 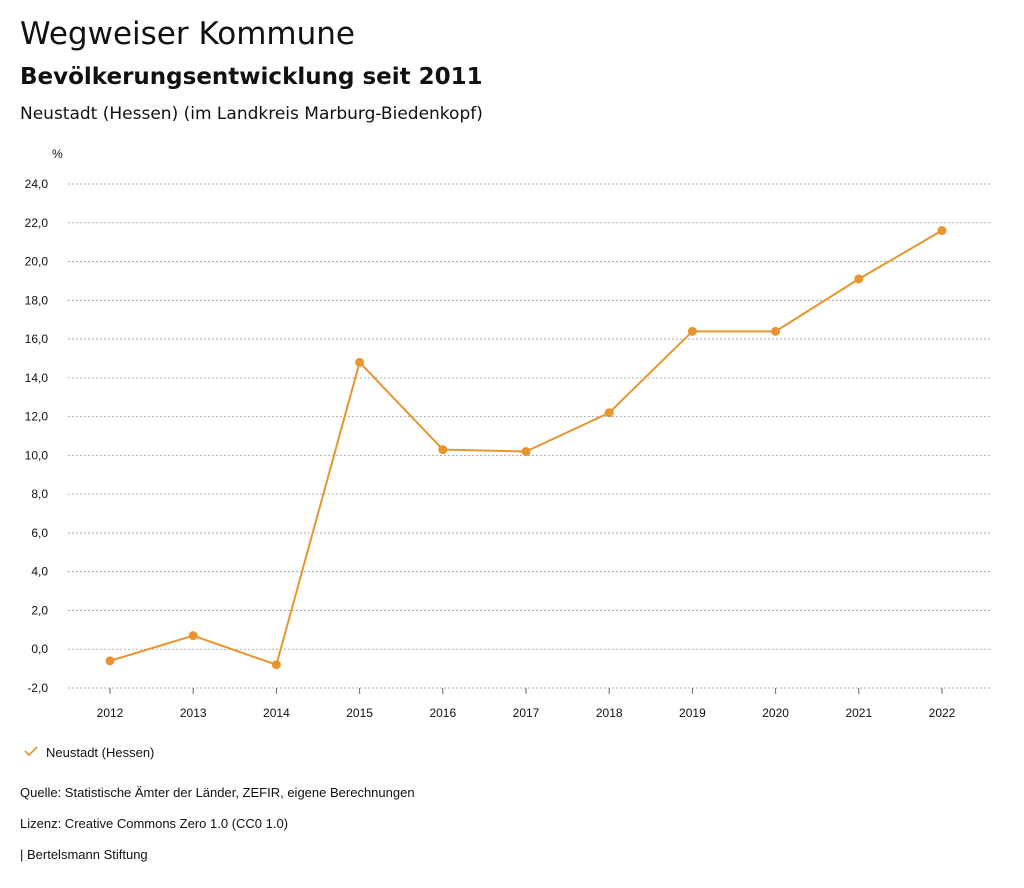 What do you see at coordinates (775, 713) in the screenshot?
I see `x-tick-label: 2020` at bounding box center [775, 713].